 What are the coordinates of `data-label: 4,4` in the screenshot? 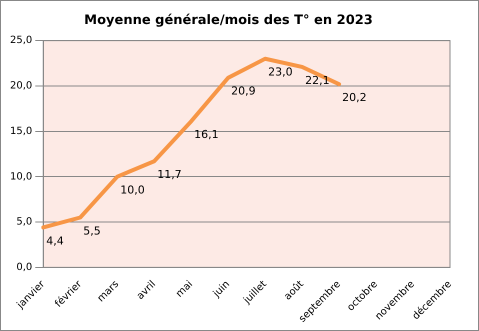 It's located at (55, 241).